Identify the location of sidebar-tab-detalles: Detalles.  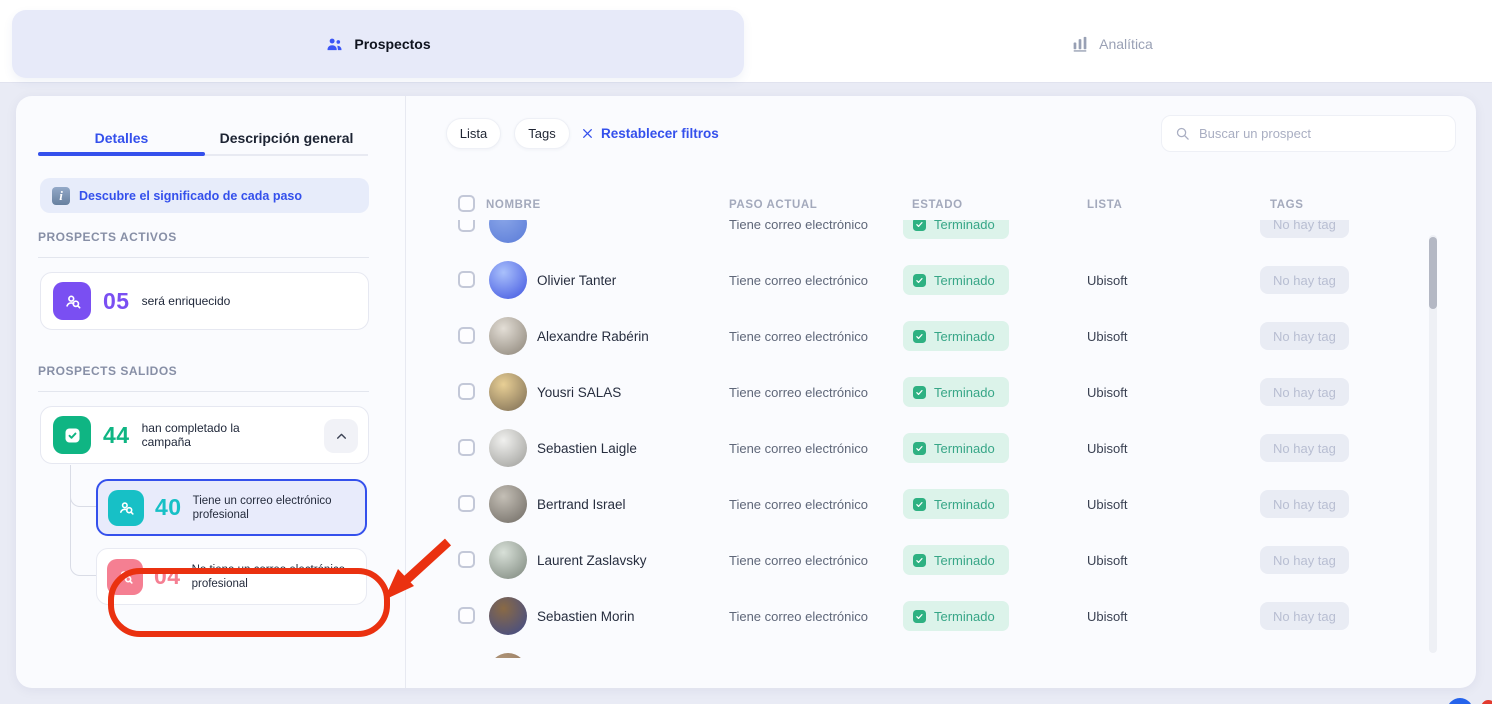
(121, 138).